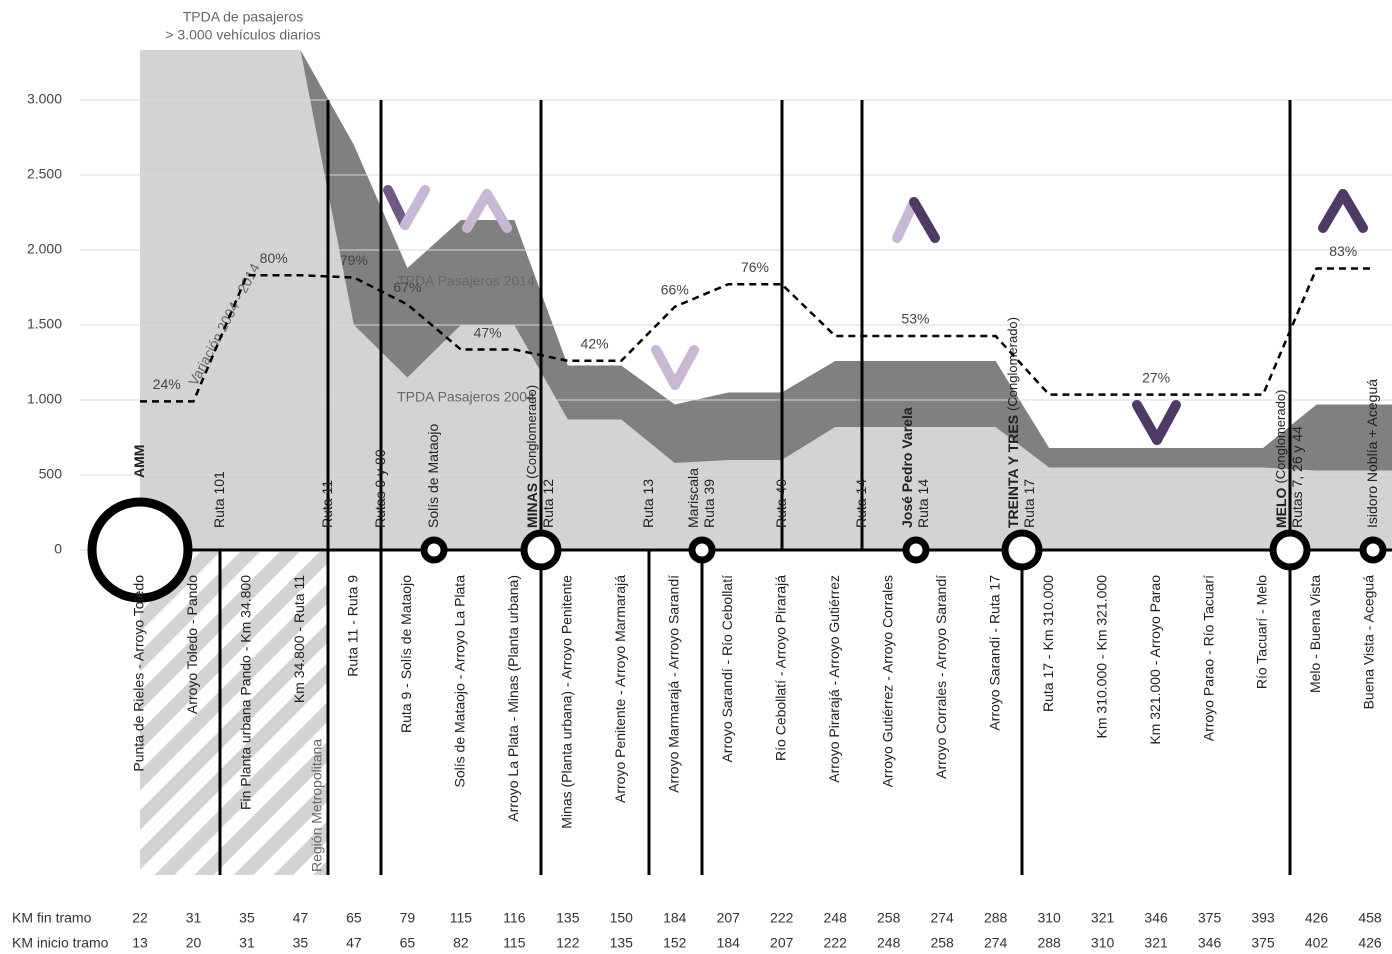 The image size is (1392, 954). What do you see at coordinates (1029, 503) in the screenshot?
I see `node-label: Ruta 17` at bounding box center [1029, 503].